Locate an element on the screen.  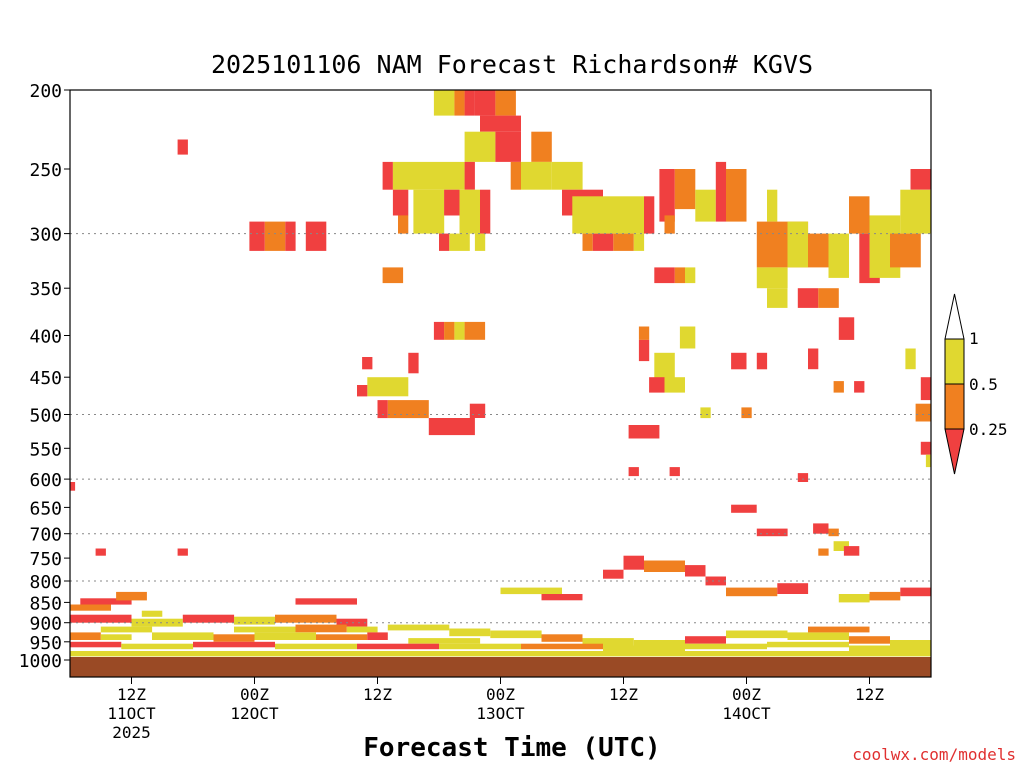
x-tick-label: 13OCT is located at coordinates (500, 713).